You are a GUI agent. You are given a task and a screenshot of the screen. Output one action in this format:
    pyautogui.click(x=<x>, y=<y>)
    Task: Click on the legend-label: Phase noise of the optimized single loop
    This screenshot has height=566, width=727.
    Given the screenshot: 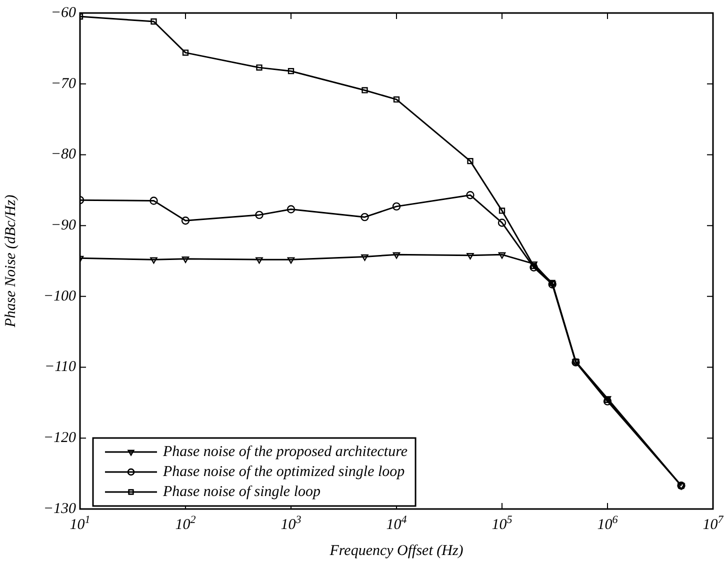 What is the action you would take?
    pyautogui.click(x=284, y=472)
    